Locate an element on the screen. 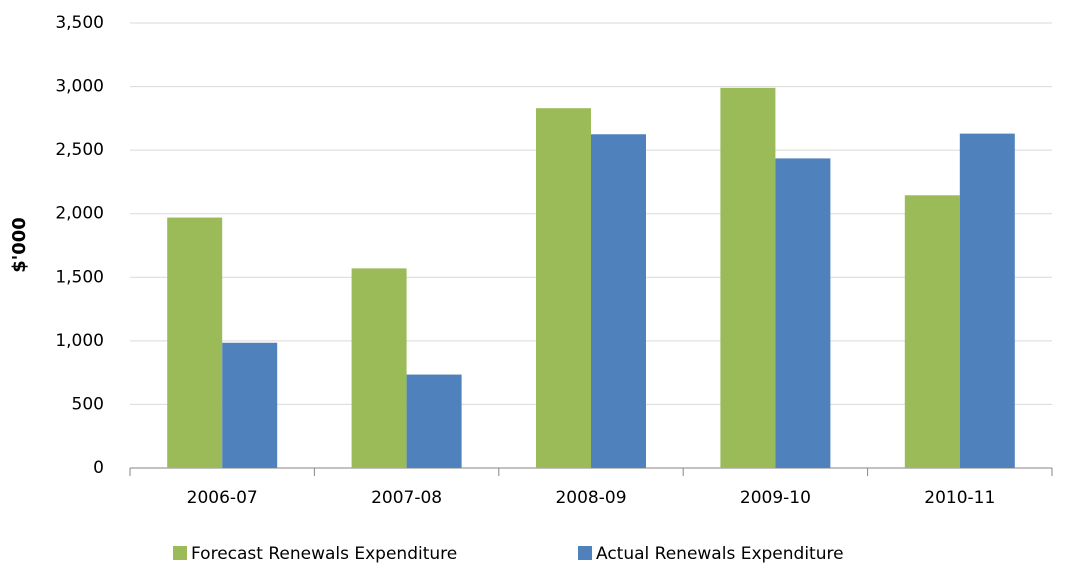 The image size is (1076, 572). y-tick-label: 2,500 is located at coordinates (79, 150).